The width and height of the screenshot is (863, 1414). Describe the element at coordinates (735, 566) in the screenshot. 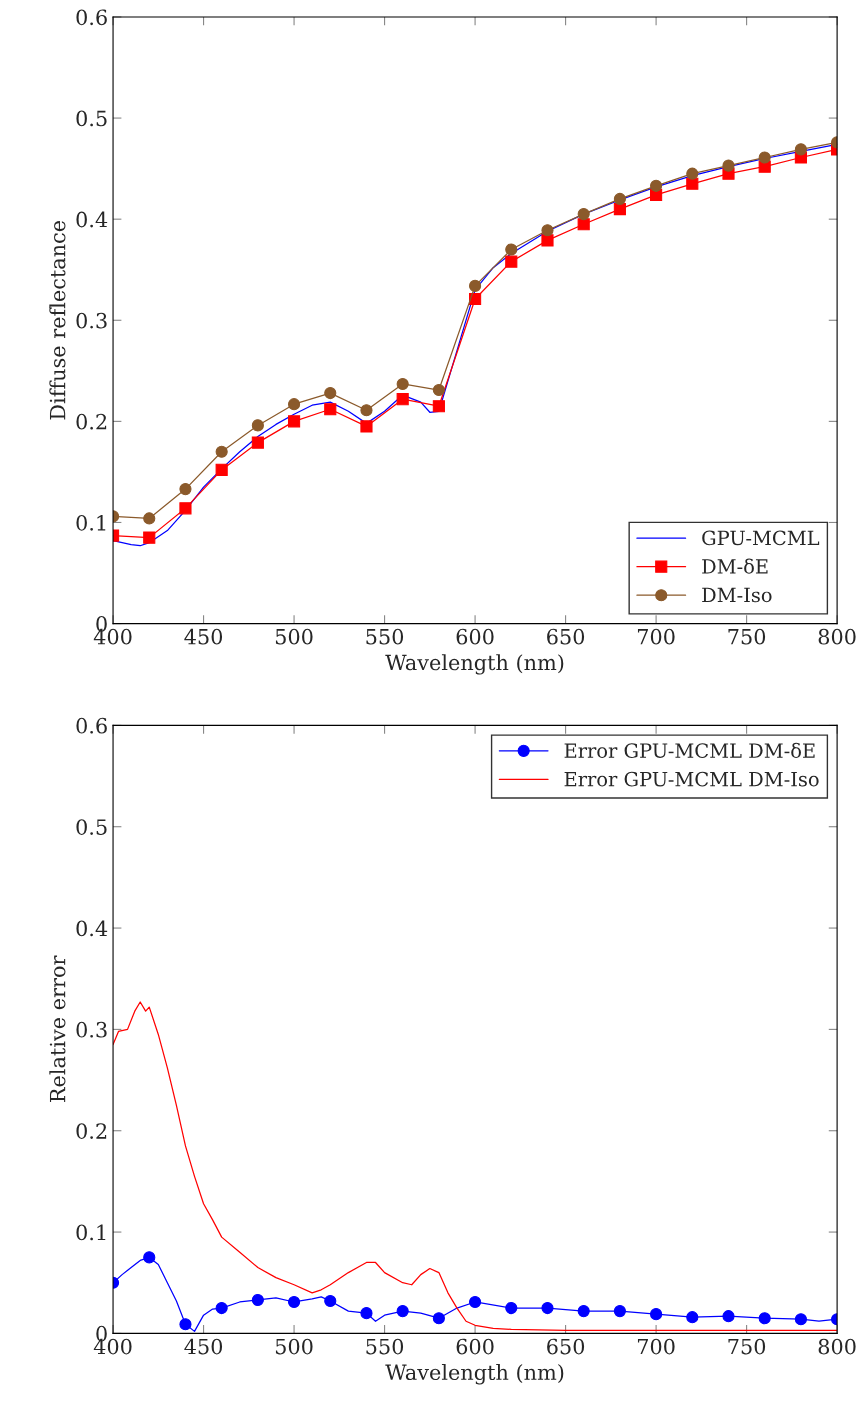

I see `legend-label: DM-δE` at that location.